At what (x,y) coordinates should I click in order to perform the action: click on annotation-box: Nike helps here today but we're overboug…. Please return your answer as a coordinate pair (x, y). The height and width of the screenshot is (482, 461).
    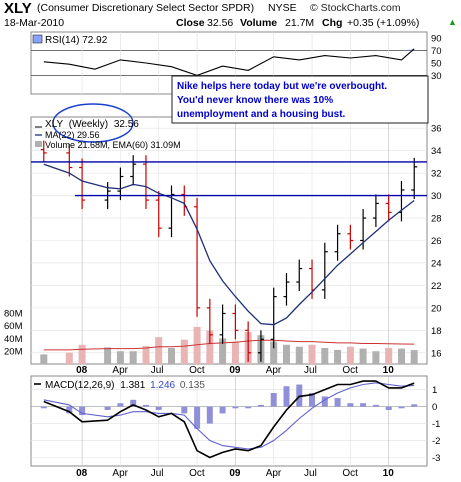
    Looking at the image, I should click on (300, 99).